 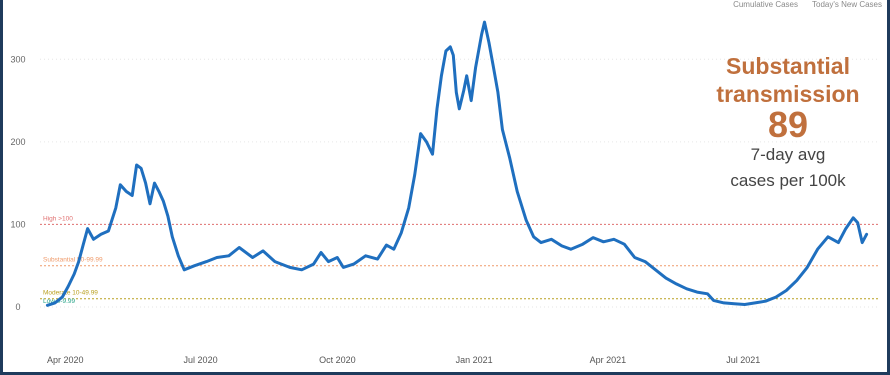 What do you see at coordinates (17, 59) in the screenshot?
I see `y-tick-label: 300` at bounding box center [17, 59].